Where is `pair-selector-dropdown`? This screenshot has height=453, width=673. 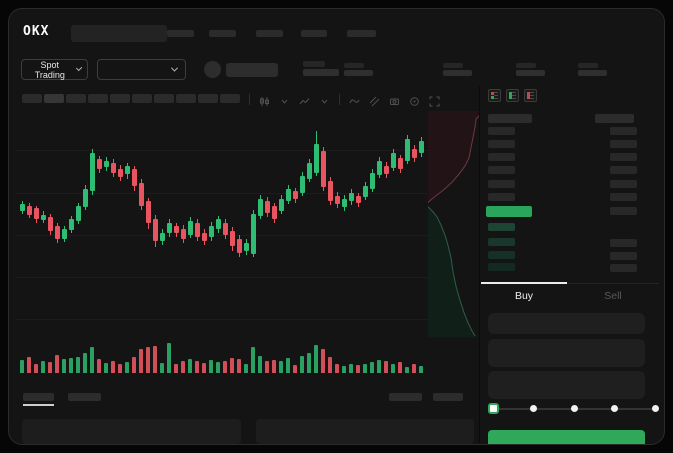
pair-selector-dropdown is located at coordinates (141, 69).